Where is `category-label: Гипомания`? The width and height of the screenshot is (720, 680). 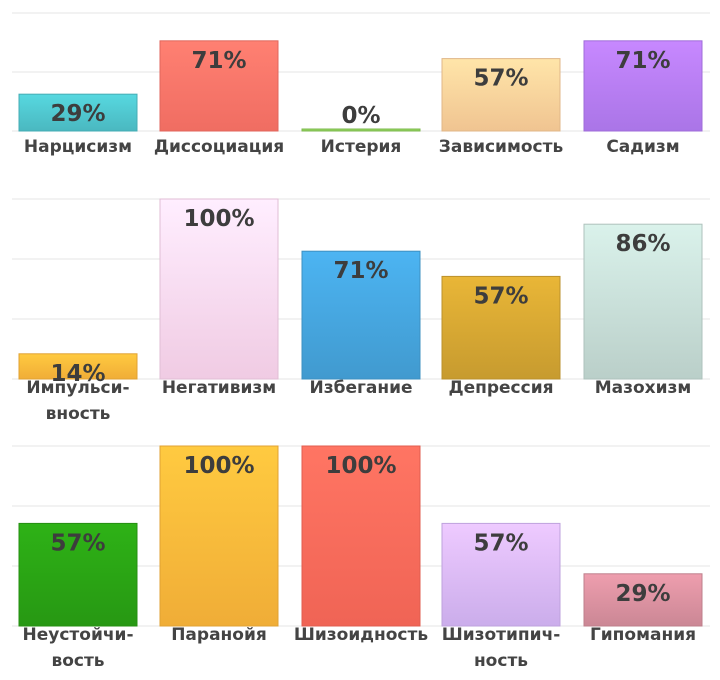 category-label: Гипомания is located at coordinates (643, 635).